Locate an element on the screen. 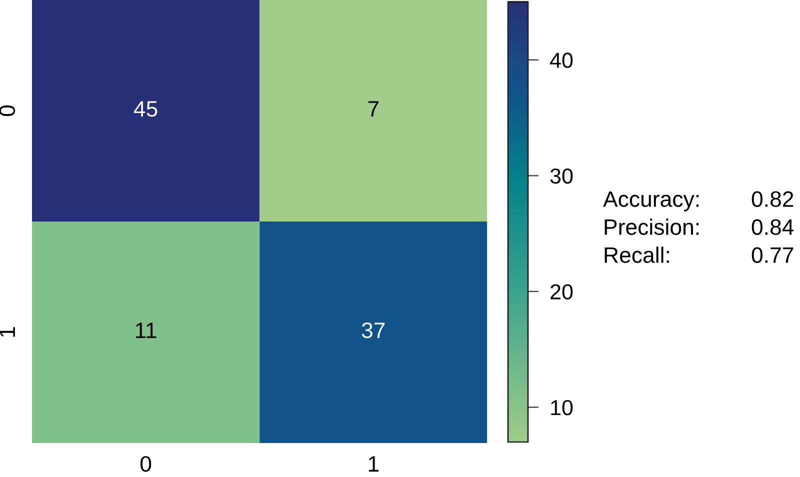 The image size is (800, 477). color-bar-label: 10 is located at coordinates (562, 408).